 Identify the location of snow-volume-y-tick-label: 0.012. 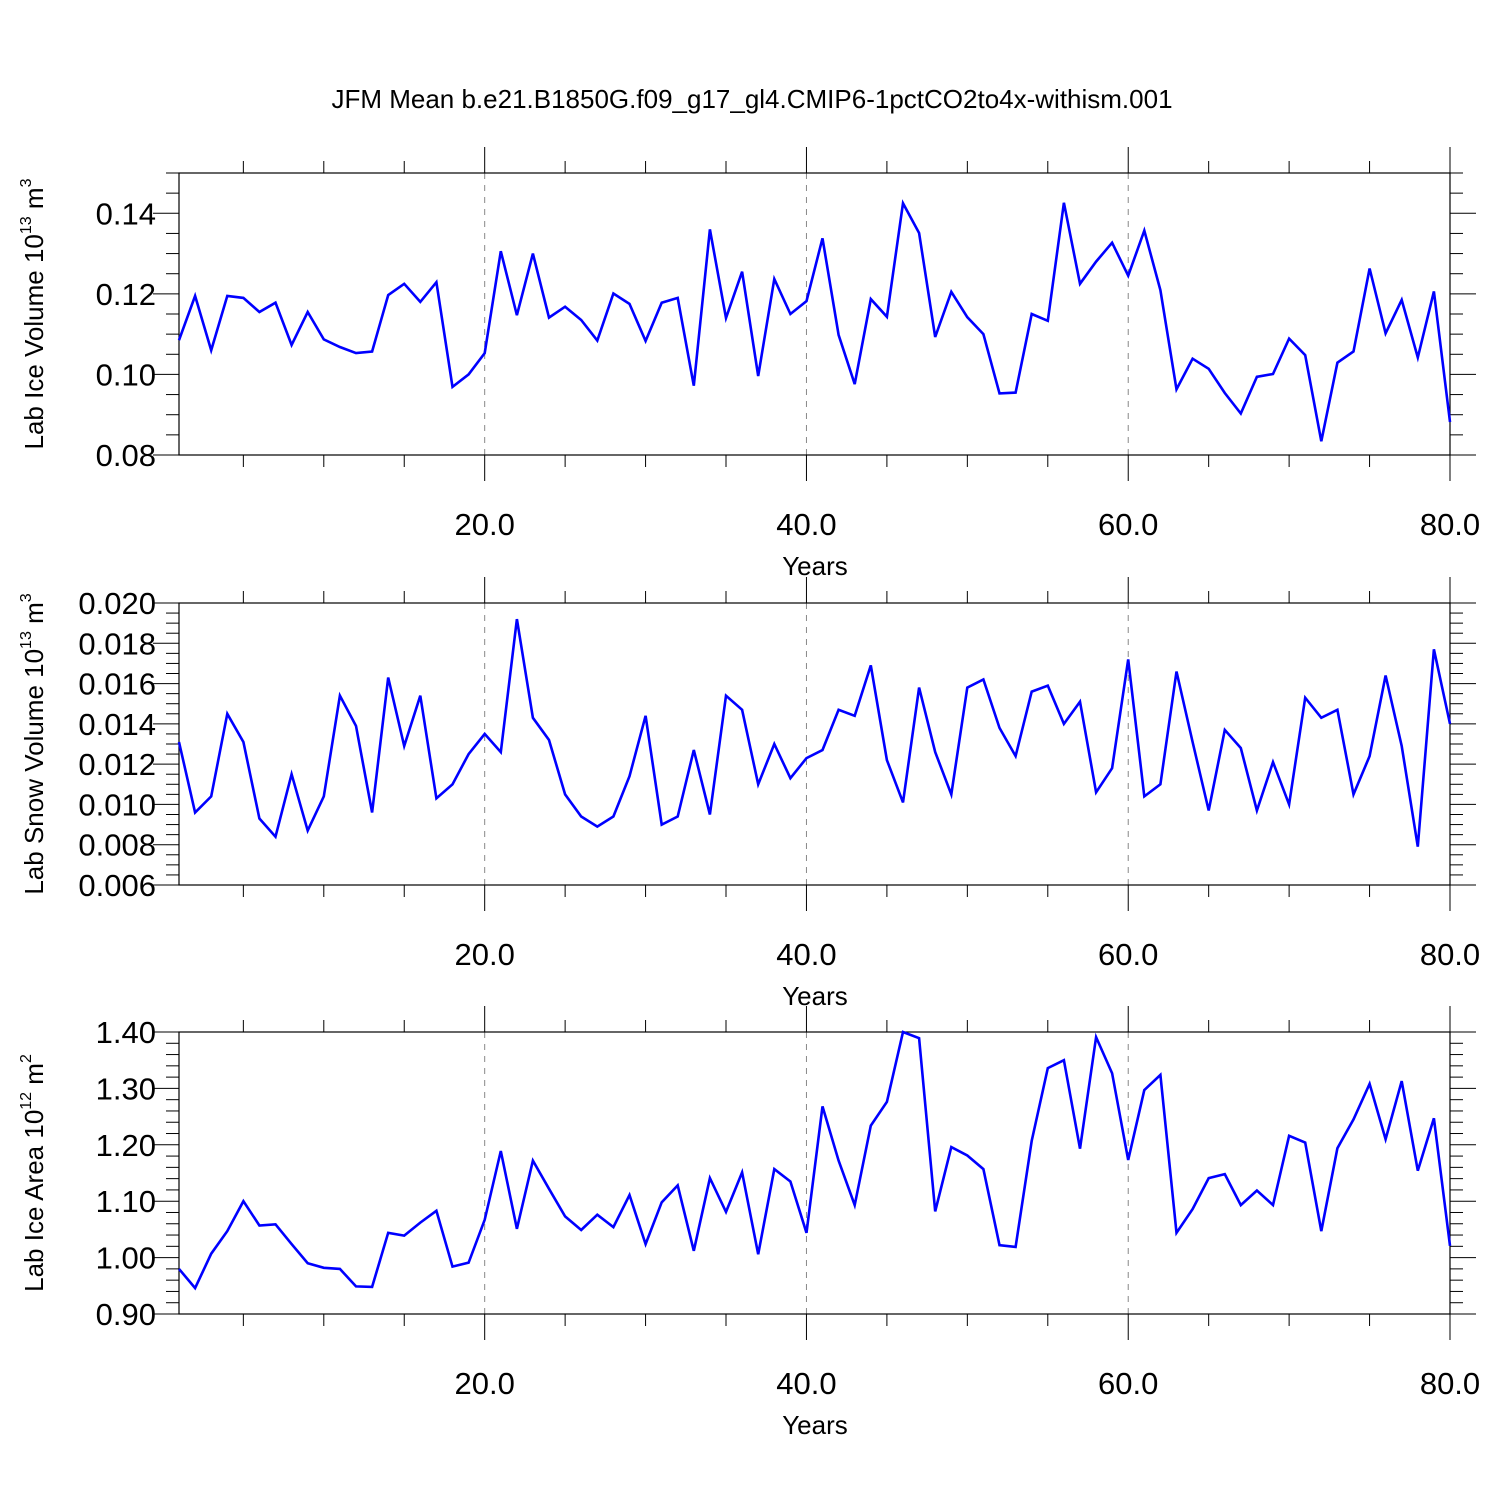
(117, 764).